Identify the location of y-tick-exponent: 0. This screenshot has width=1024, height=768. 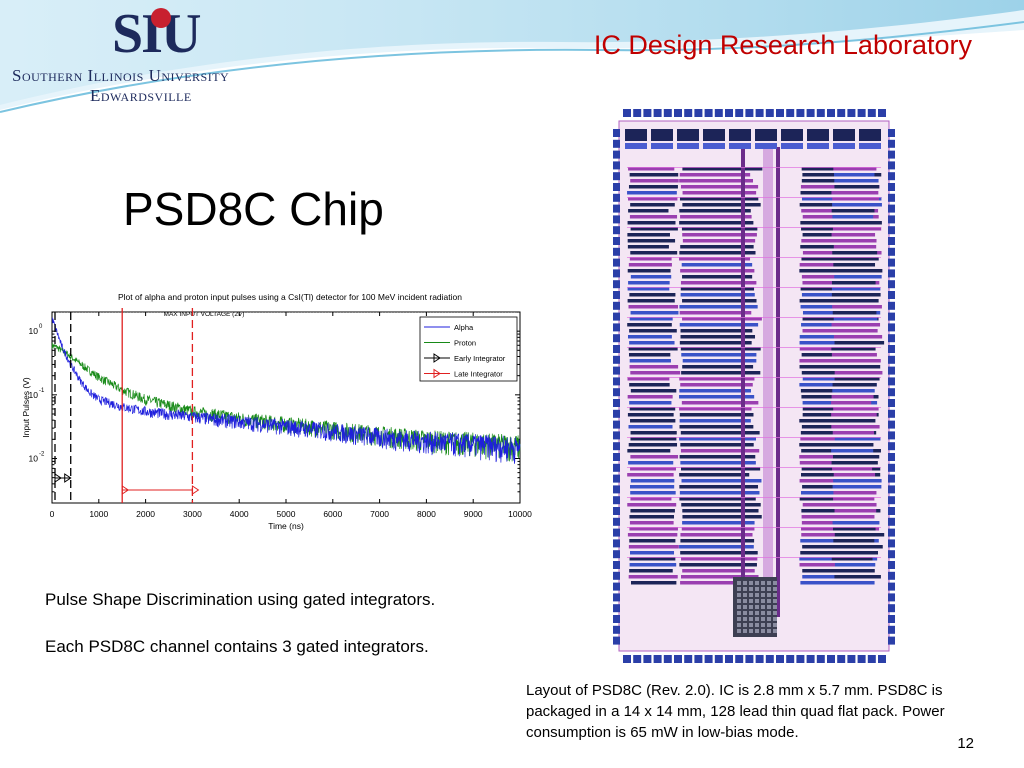
(41, 327).